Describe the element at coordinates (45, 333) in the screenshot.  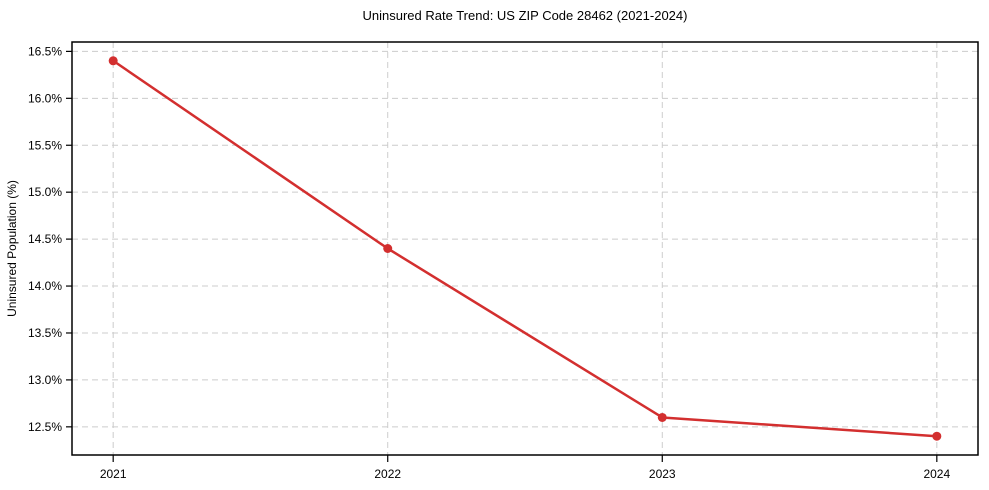
I see `y-tick-label: 13.5%` at that location.